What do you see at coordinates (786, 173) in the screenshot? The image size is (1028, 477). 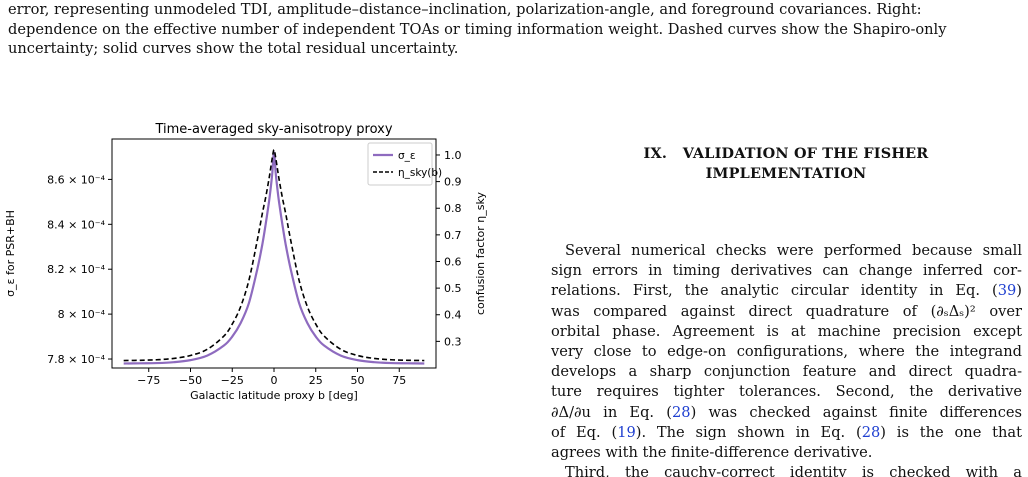 I see `section-title-line2: IMPLEMENTATION` at bounding box center [786, 173].